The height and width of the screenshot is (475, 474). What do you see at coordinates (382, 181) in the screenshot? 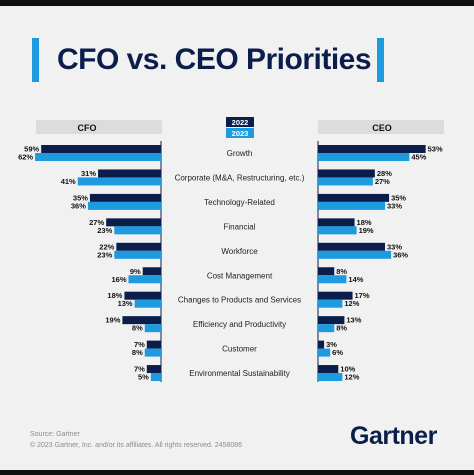
I see `value-label-ceo-2023: 27%` at bounding box center [382, 181].